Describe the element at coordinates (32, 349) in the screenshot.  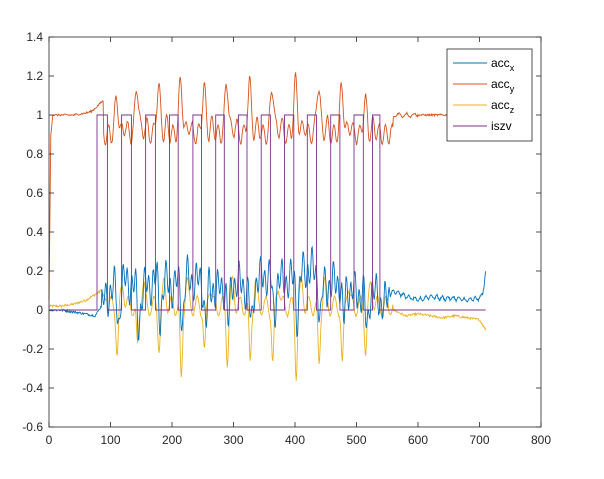
I see `y-tick-label: -0.2` at that location.